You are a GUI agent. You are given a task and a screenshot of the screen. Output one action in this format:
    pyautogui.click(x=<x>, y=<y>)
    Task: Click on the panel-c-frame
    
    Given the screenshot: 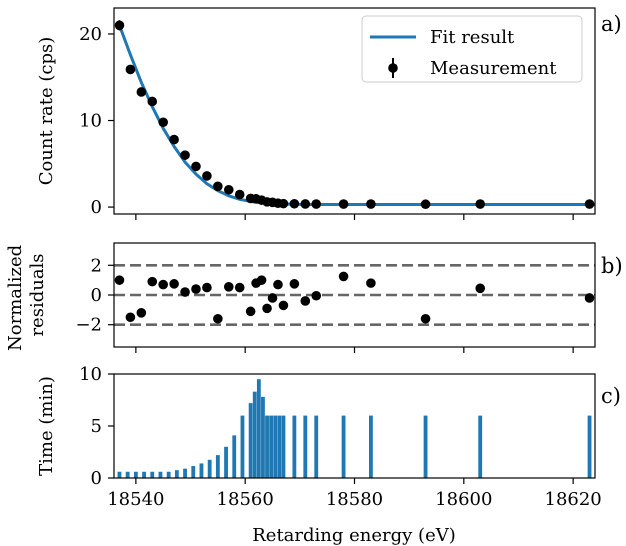 What is the action you would take?
    pyautogui.click(x=354, y=426)
    